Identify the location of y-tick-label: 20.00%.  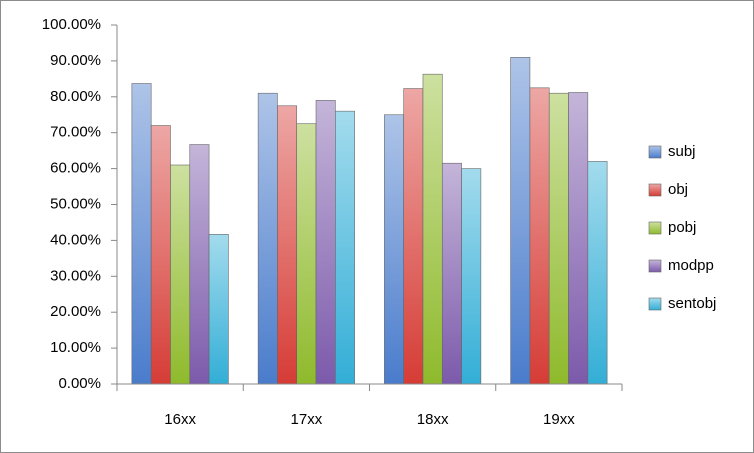
(75, 311).